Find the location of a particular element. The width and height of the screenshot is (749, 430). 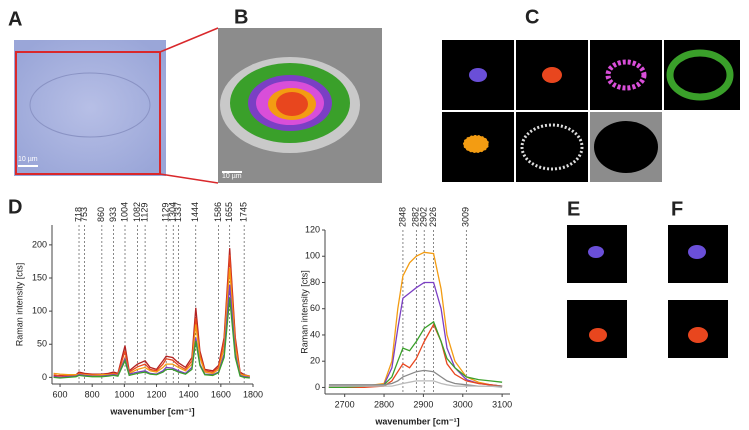

cell-outline is located at coordinates (90, 105).